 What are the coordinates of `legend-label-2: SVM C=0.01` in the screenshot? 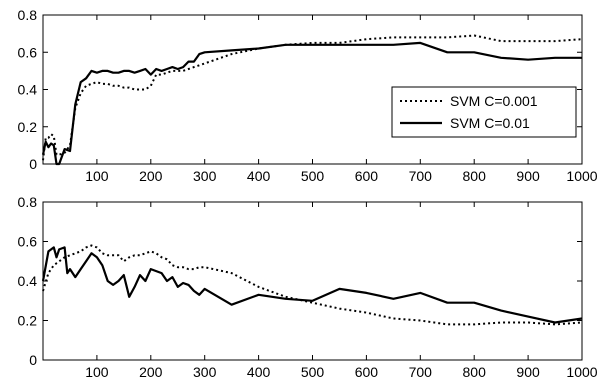 It's located at (490, 123).